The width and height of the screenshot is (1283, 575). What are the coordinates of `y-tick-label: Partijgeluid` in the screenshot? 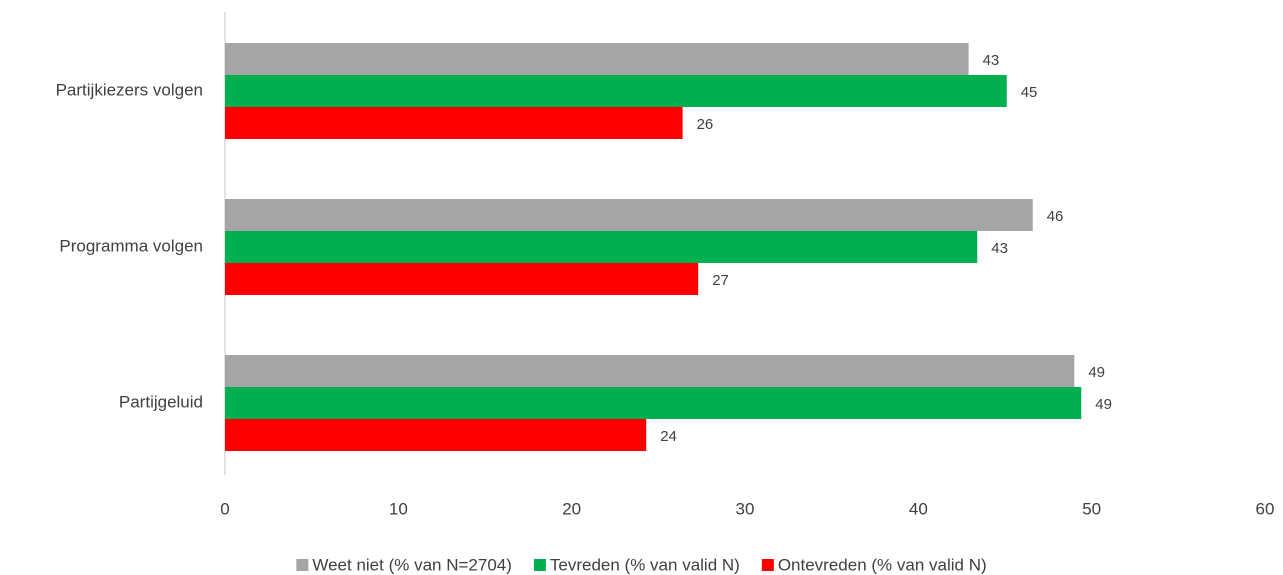 It's located at (161, 401).